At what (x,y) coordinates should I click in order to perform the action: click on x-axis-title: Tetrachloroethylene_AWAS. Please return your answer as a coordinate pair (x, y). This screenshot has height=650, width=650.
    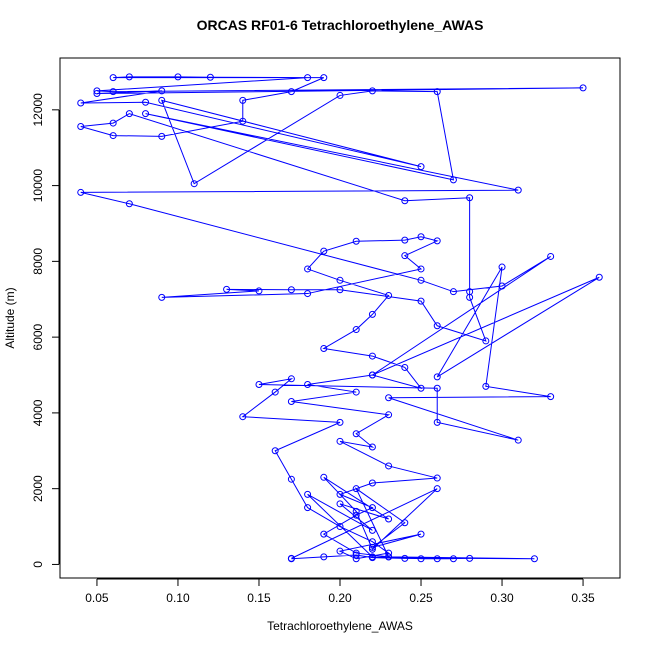
    Looking at the image, I should click on (340, 626).